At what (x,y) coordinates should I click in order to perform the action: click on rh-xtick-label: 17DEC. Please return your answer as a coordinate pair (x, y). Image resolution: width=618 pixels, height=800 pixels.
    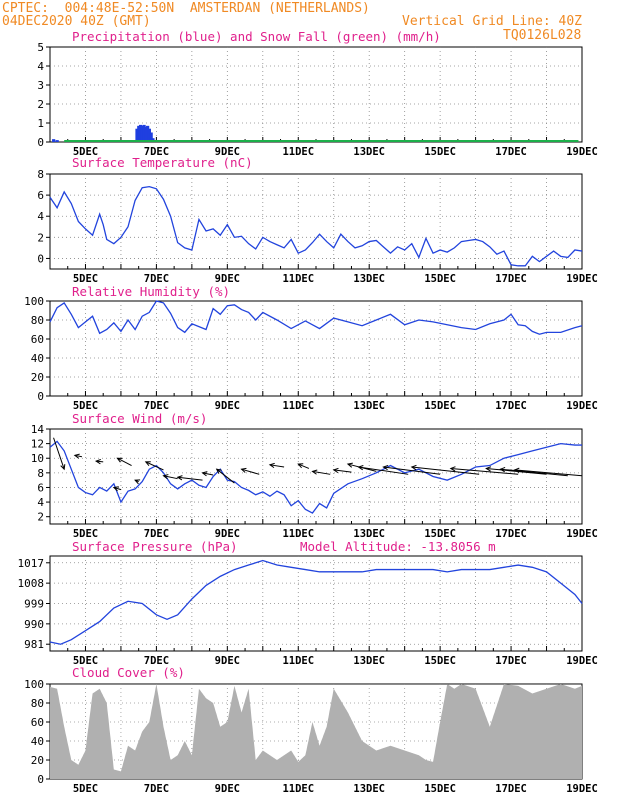
    Looking at the image, I should click on (511, 406).